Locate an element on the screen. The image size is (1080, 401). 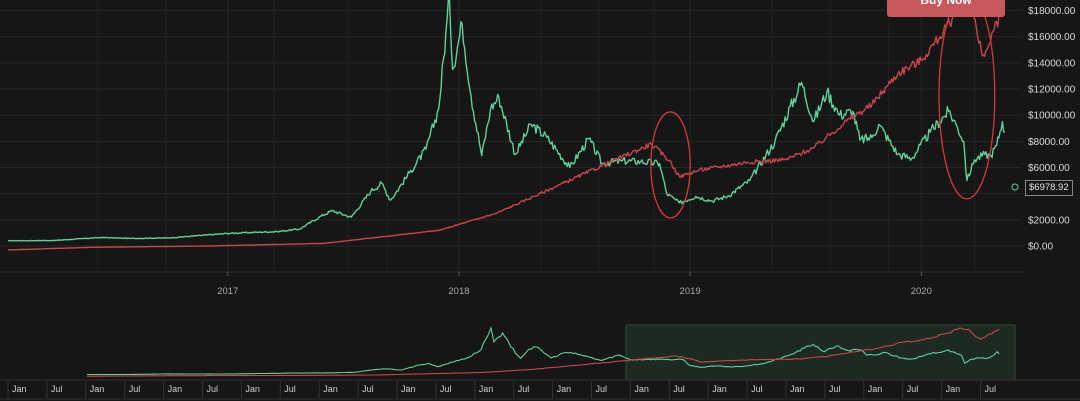
y-tick-label: $12000.00 is located at coordinates (1052, 90).